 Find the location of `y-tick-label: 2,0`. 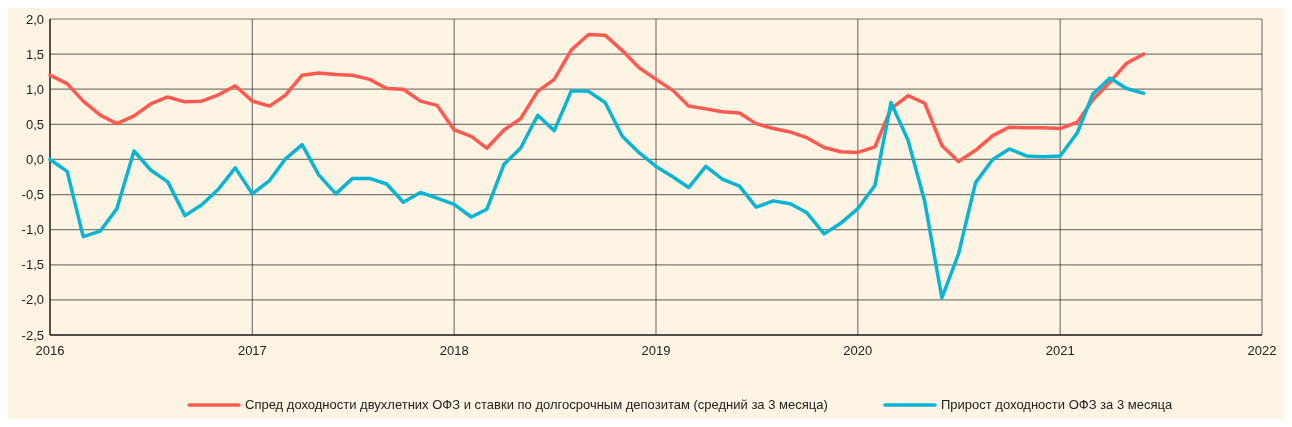

y-tick-label: 2,0 is located at coordinates (34, 19).